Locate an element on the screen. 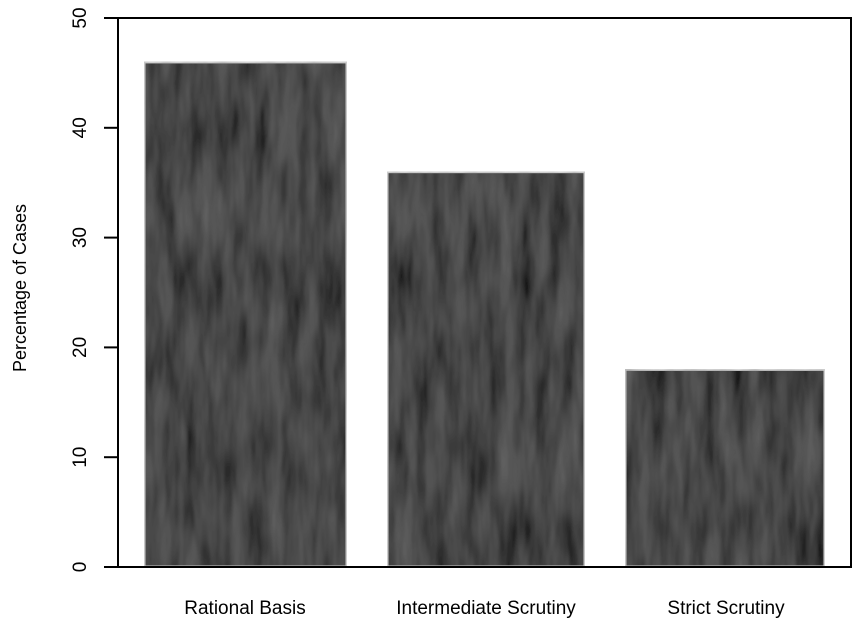 This screenshot has height=627, width=852. y-tick-label: 10 is located at coordinates (80, 457).